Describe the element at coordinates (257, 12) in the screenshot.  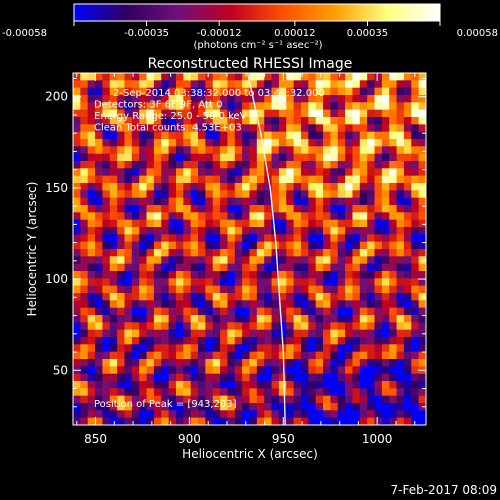
I see `colorbar` at that location.